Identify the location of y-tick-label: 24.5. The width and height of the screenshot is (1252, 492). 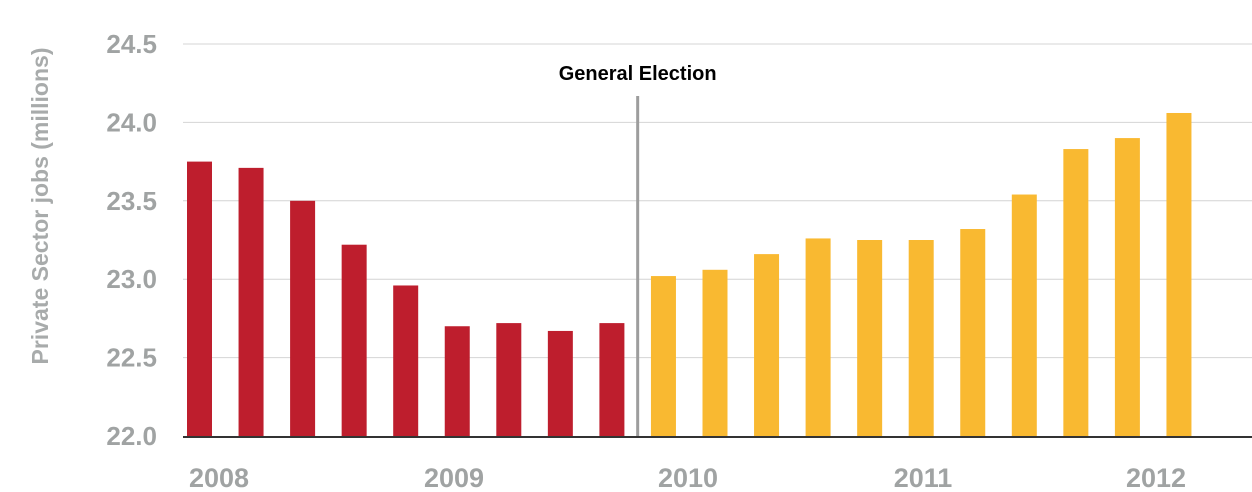
(131, 44).